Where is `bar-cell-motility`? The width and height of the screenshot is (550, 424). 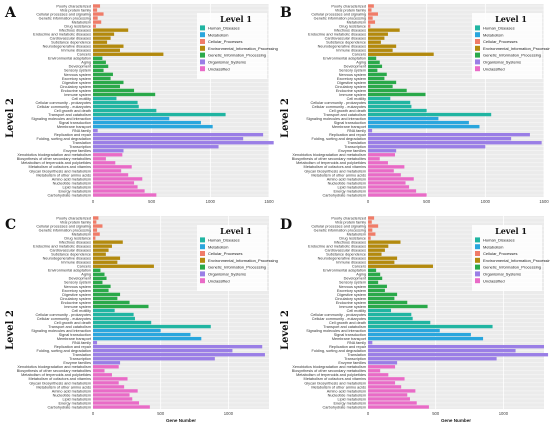 bar-cell-motility is located at coordinates (105, 98).